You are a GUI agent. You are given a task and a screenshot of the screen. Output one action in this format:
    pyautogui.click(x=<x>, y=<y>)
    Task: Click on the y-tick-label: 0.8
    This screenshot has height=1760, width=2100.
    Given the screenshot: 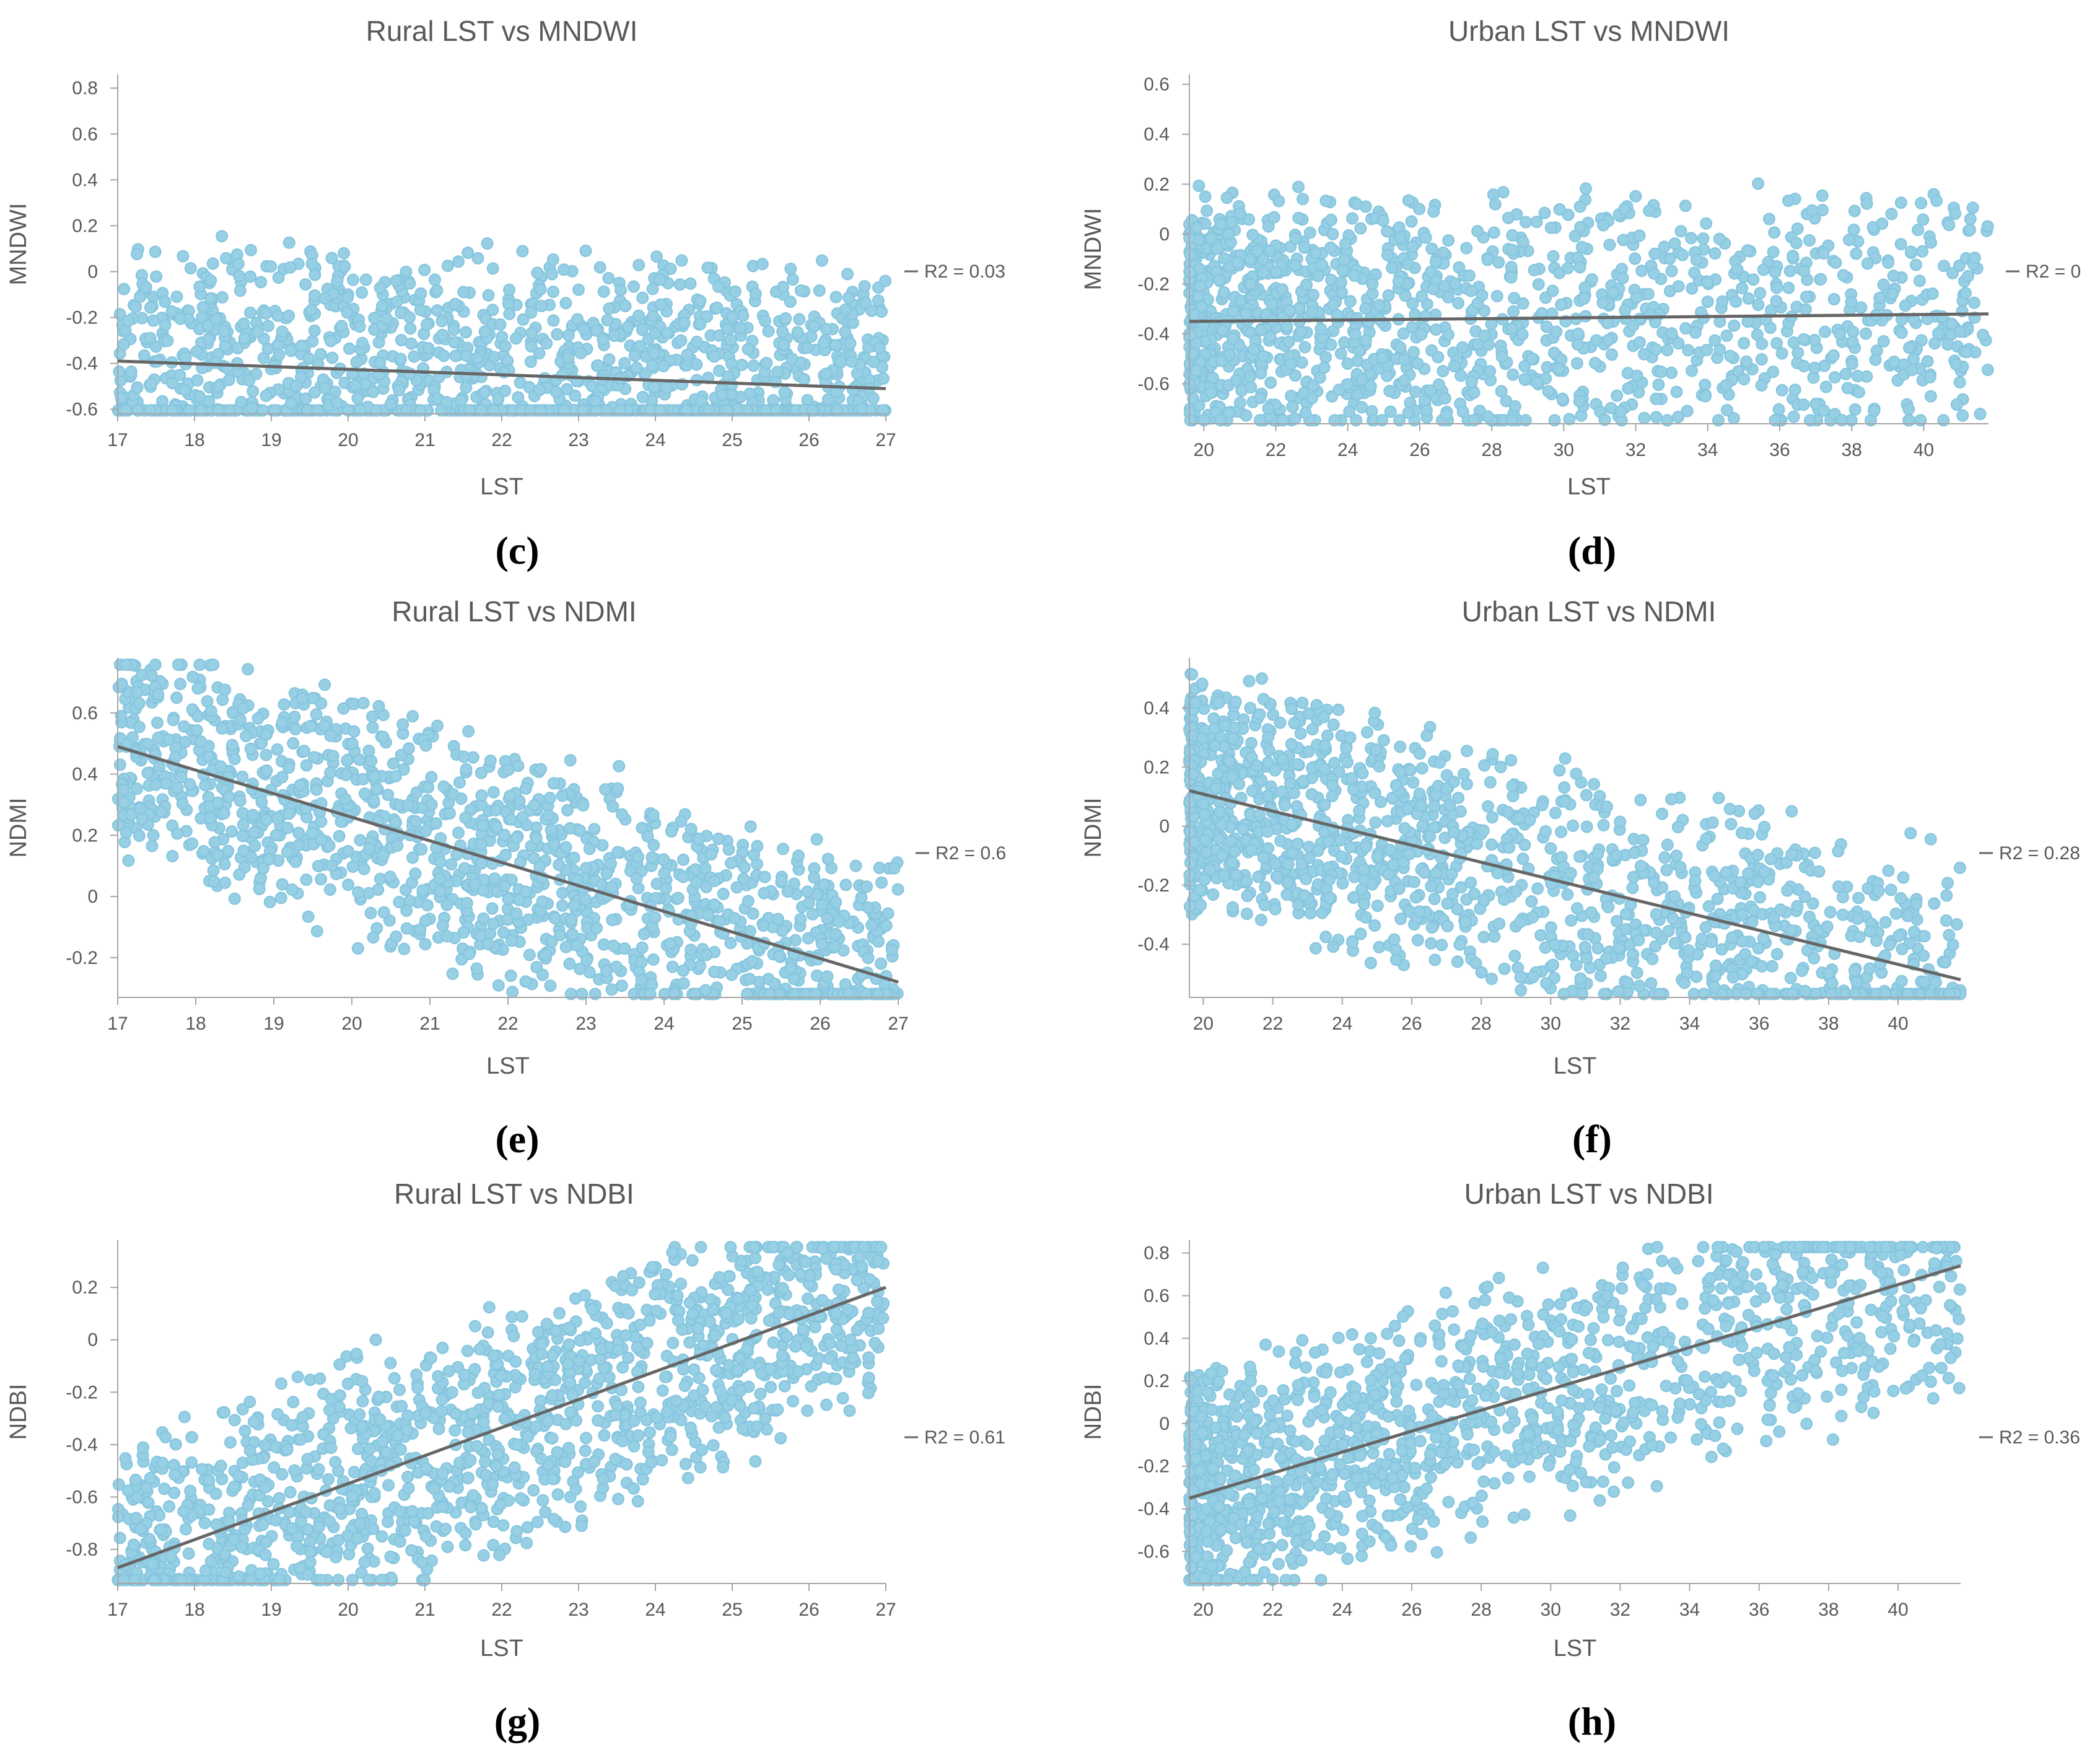 What is the action you would take?
    pyautogui.click(x=85, y=88)
    